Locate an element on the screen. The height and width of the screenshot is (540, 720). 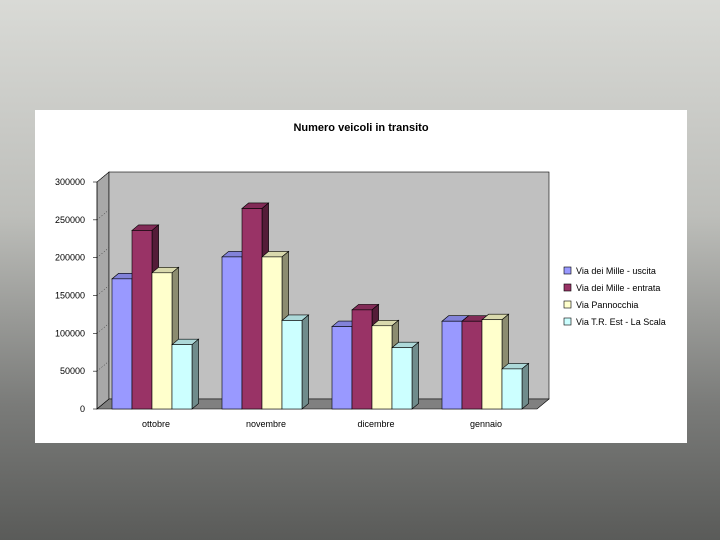
x-tick-label: dicembre is located at coordinates (375, 424).